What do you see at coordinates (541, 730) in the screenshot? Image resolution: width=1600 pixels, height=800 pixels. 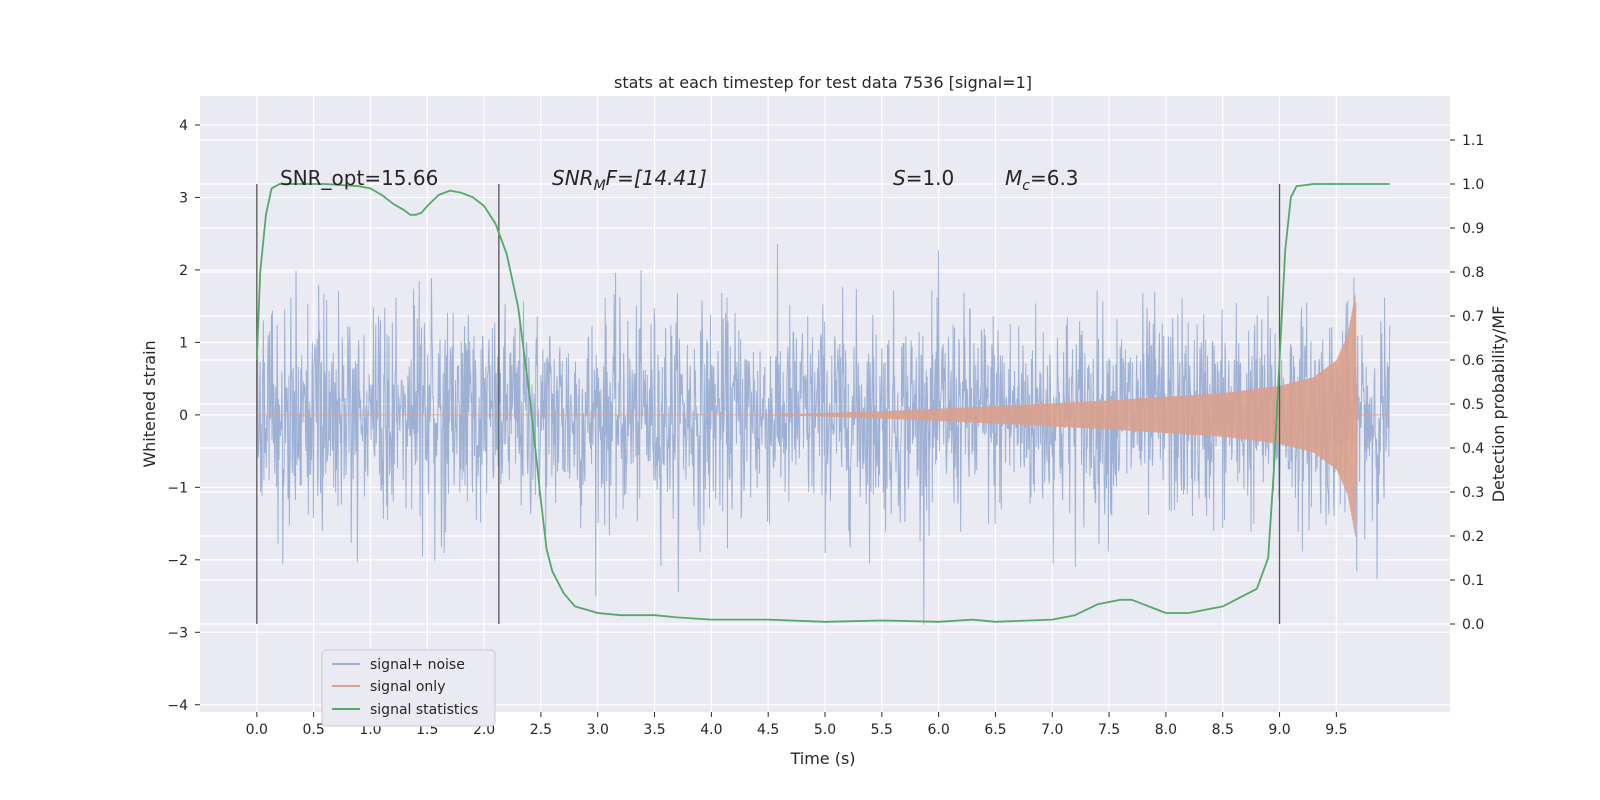 I see `x-tick-label: 2.5` at bounding box center [541, 730].